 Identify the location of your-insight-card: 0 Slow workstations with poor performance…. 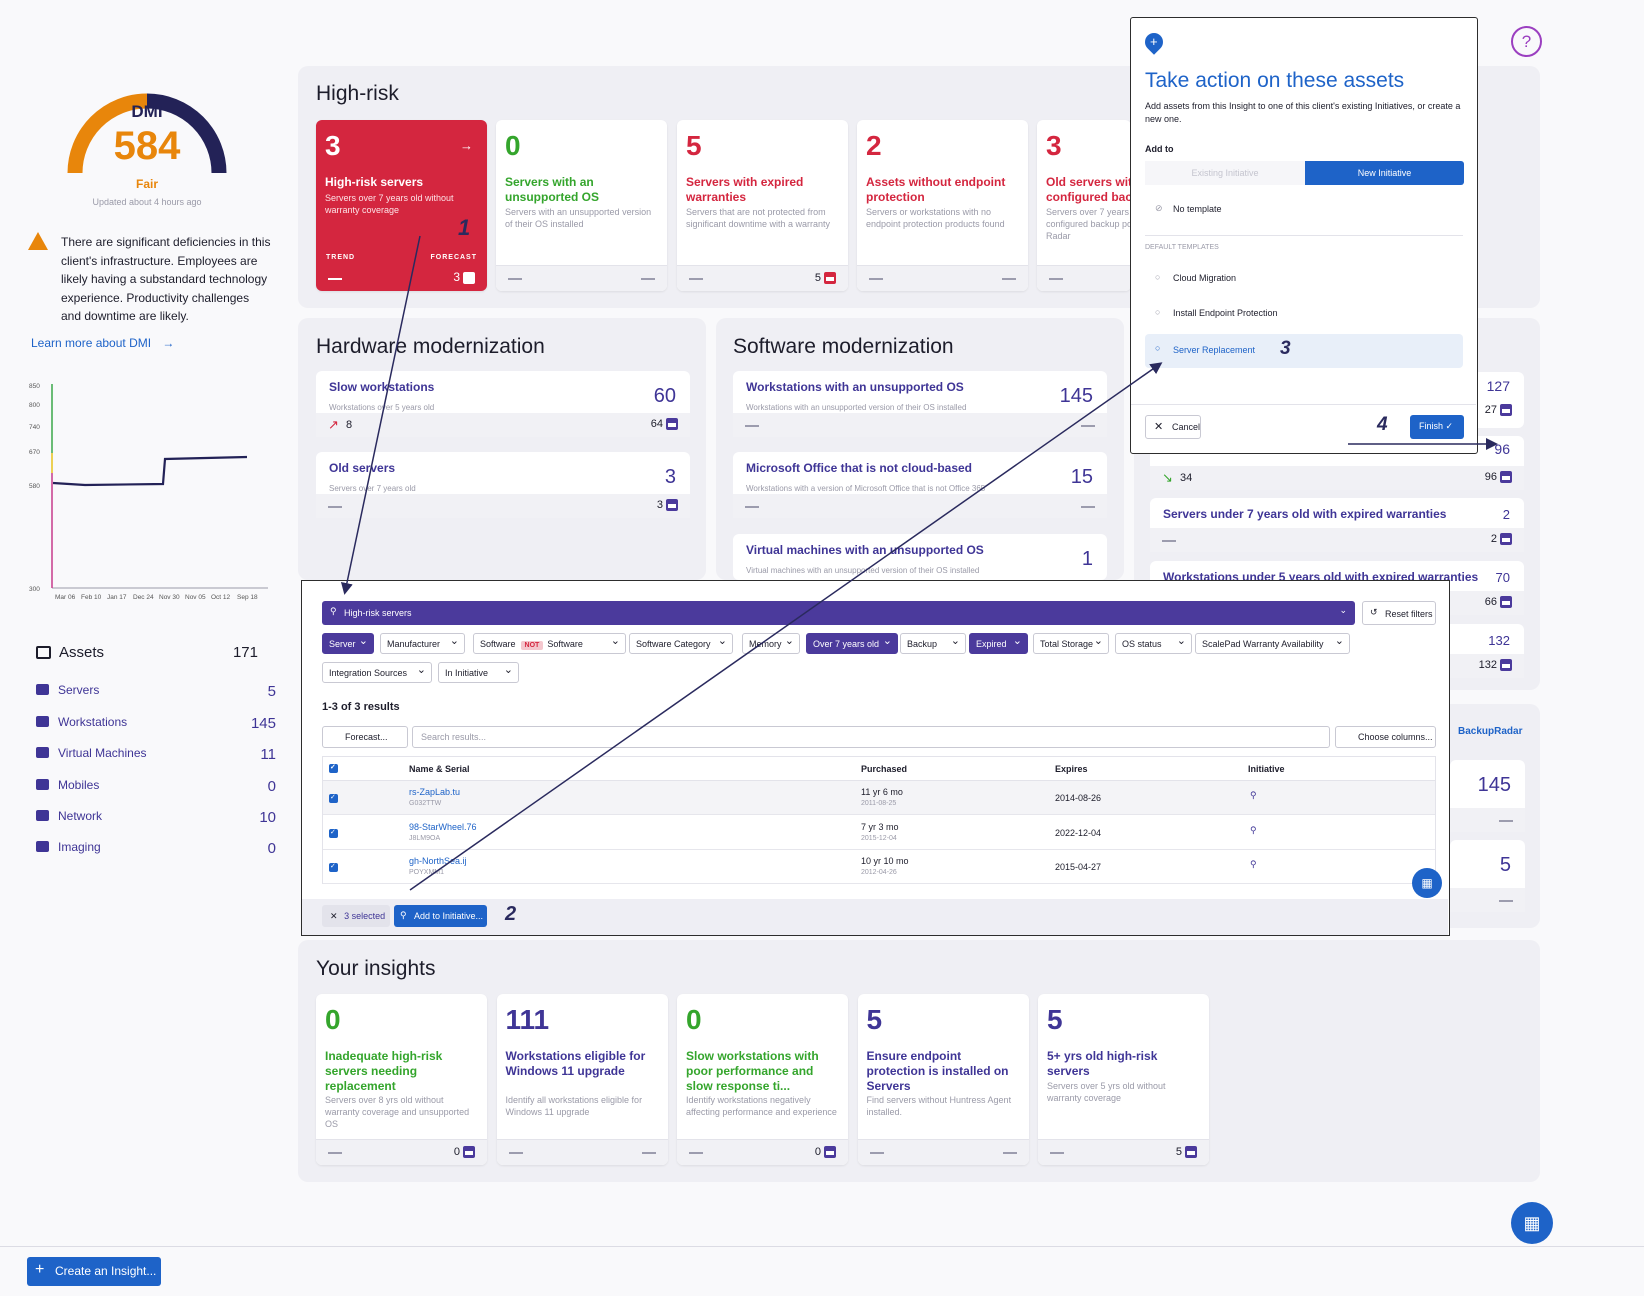
(762, 1079).